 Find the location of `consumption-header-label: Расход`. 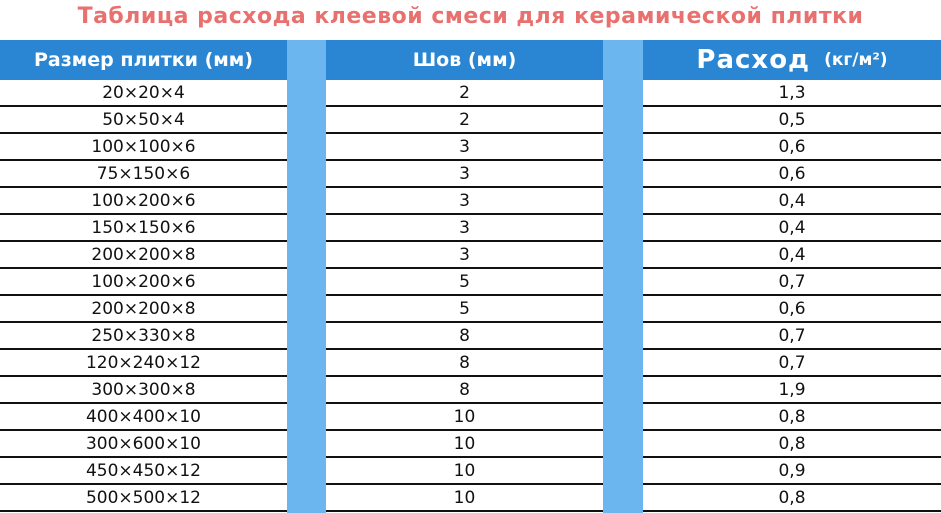

consumption-header-label: Расход is located at coordinates (753, 60).